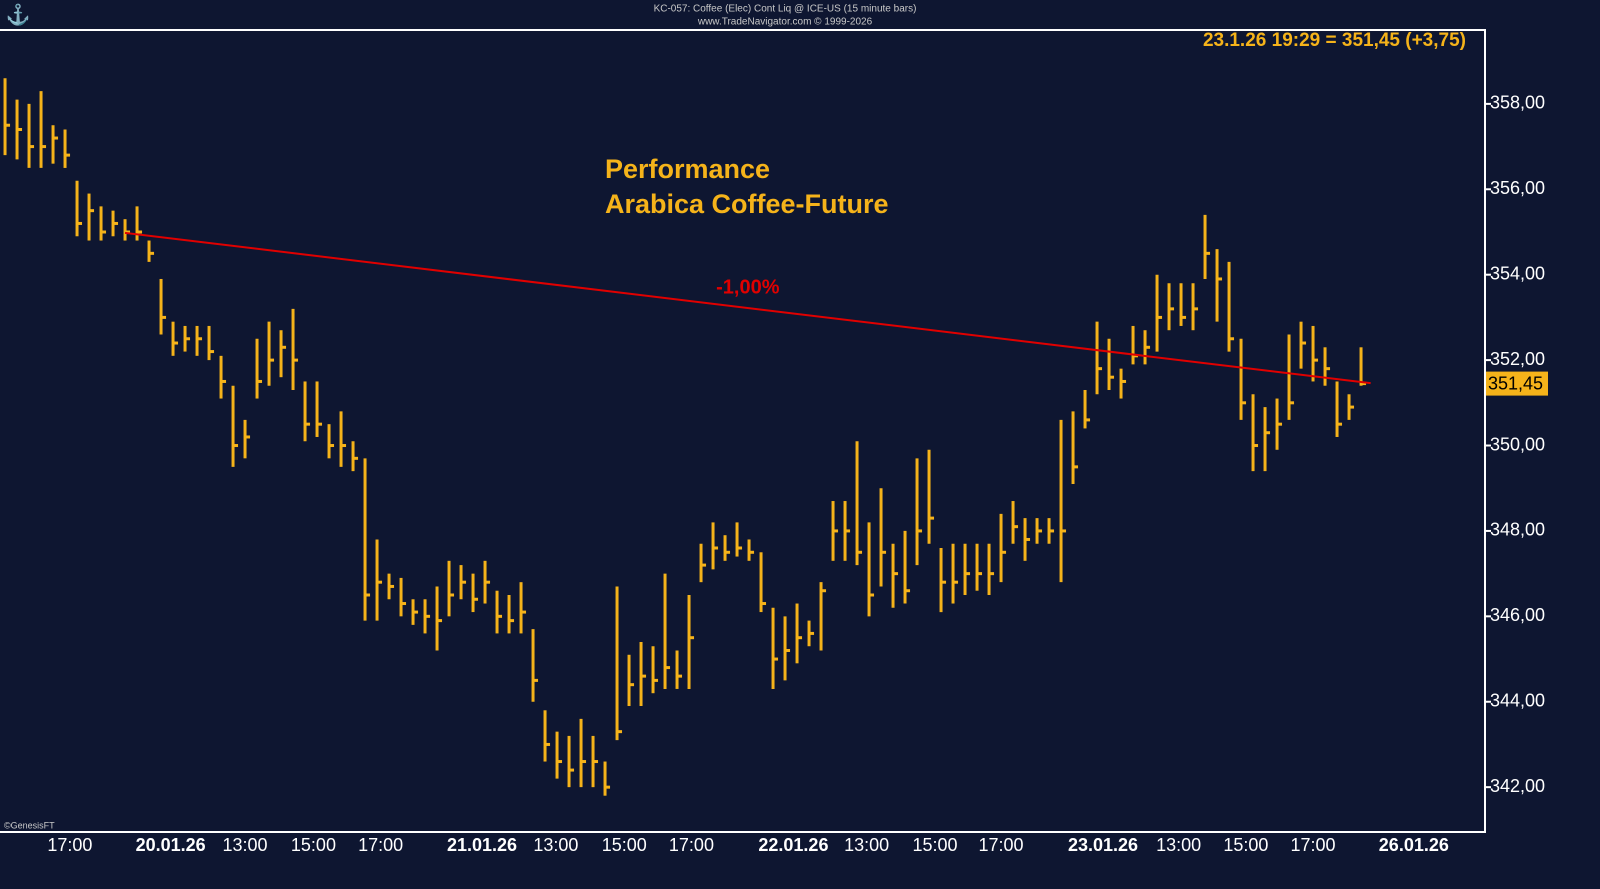 The width and height of the screenshot is (1600, 889). Describe the element at coordinates (29, 825) in the screenshot. I see `footer: ©GenesisFT` at that location.